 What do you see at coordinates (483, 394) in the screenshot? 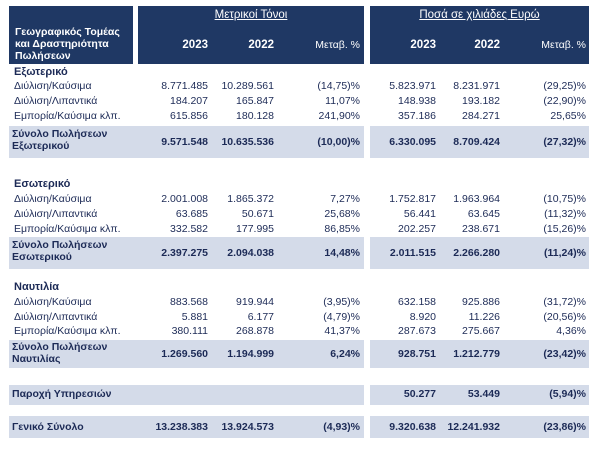
I see `services-cell: 53.449` at bounding box center [483, 394].